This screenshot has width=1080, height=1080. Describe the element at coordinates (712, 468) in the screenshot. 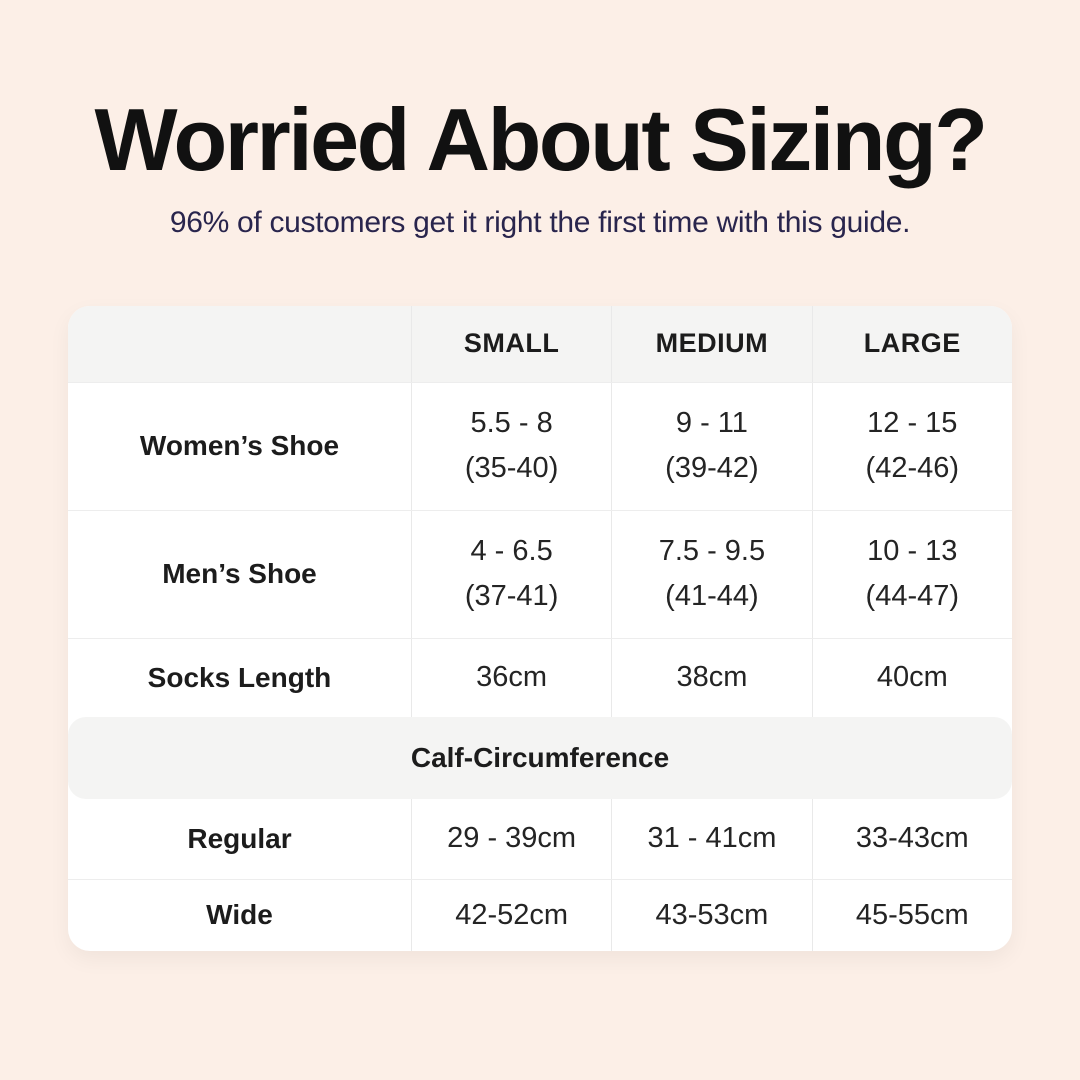

I see `cell-line: (39-42)` at that location.